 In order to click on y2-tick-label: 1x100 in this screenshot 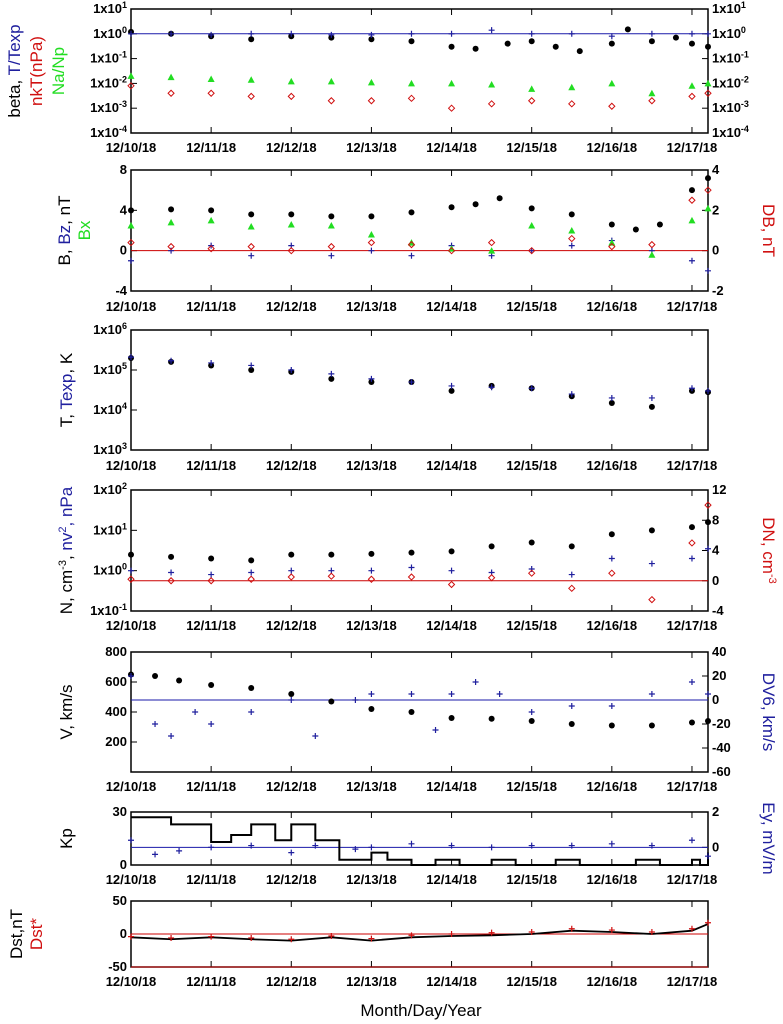, I will do `click(729, 33)`.